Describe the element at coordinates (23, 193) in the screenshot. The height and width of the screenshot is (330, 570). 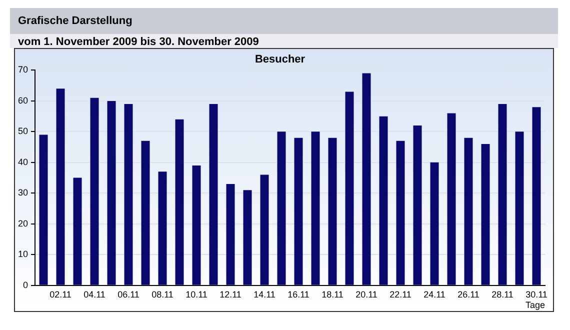
I see `y-tick-label: 30` at that location.